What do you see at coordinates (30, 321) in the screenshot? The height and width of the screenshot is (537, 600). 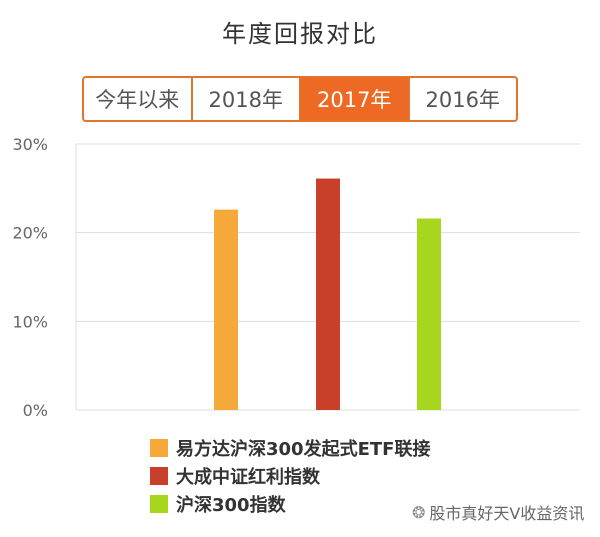 I see `y-tick-label: 10%` at bounding box center [30, 321].